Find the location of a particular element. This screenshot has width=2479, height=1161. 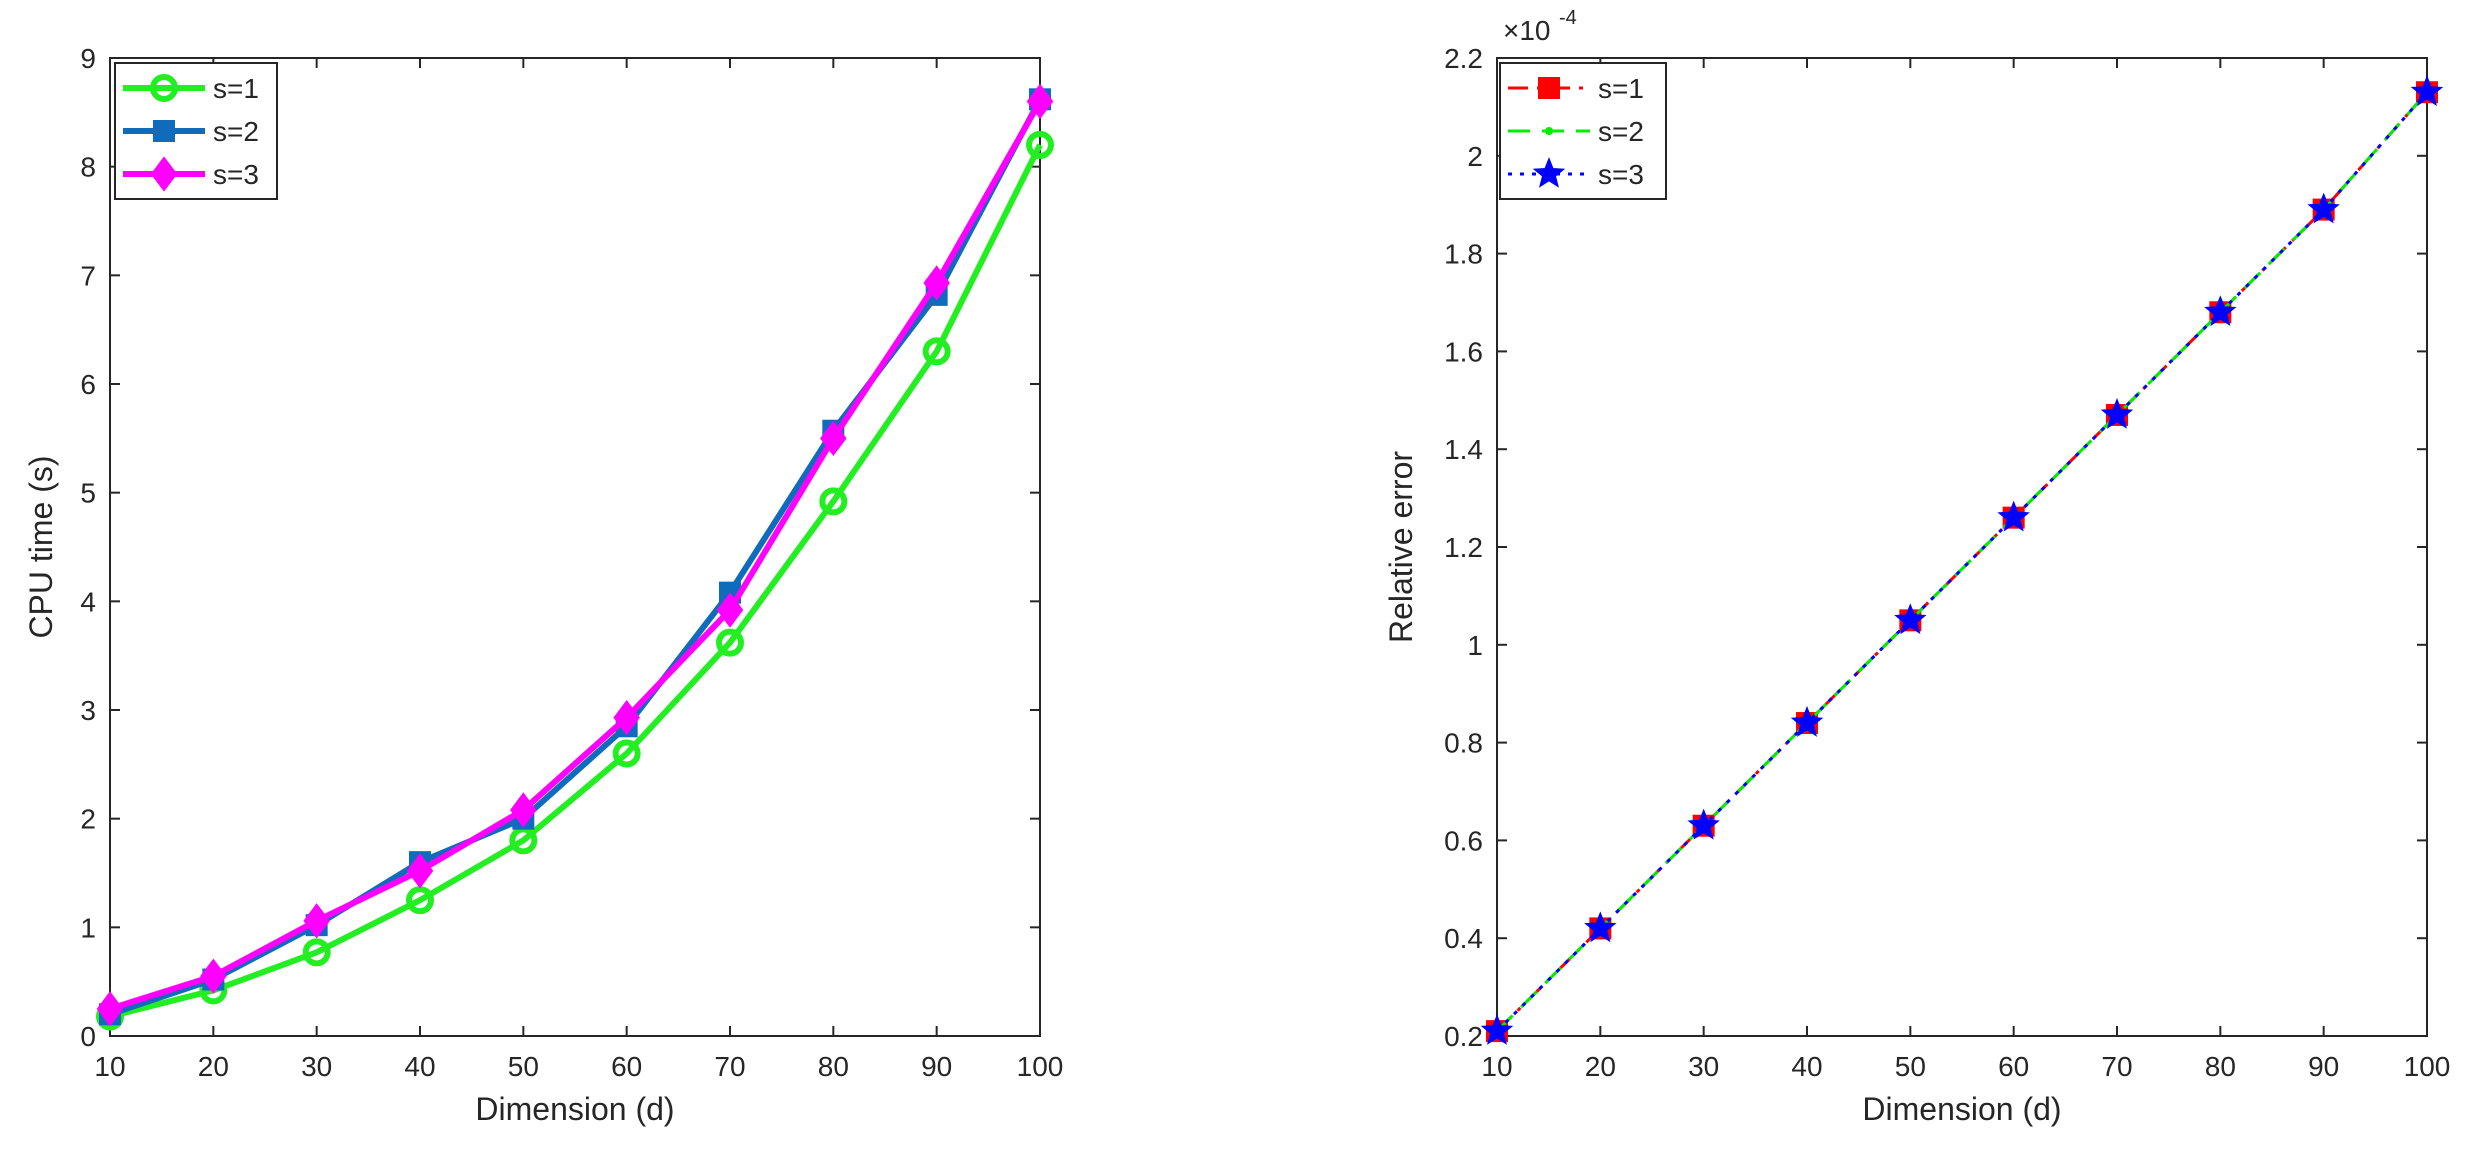

y-axis-label: CPU time (s) is located at coordinates (41, 546).